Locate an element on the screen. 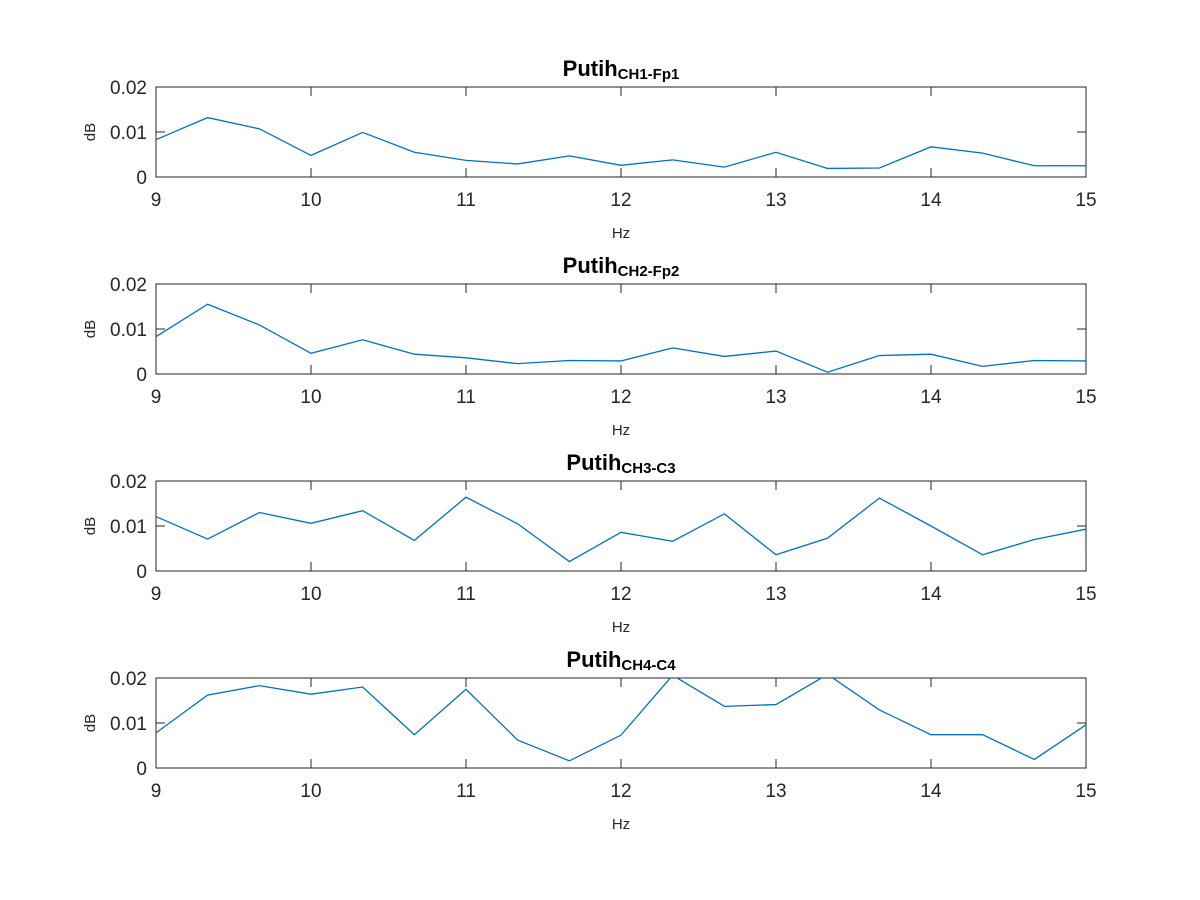 The height and width of the screenshot is (900, 1200). y-tick-label: 0.02 is located at coordinates (128, 285).